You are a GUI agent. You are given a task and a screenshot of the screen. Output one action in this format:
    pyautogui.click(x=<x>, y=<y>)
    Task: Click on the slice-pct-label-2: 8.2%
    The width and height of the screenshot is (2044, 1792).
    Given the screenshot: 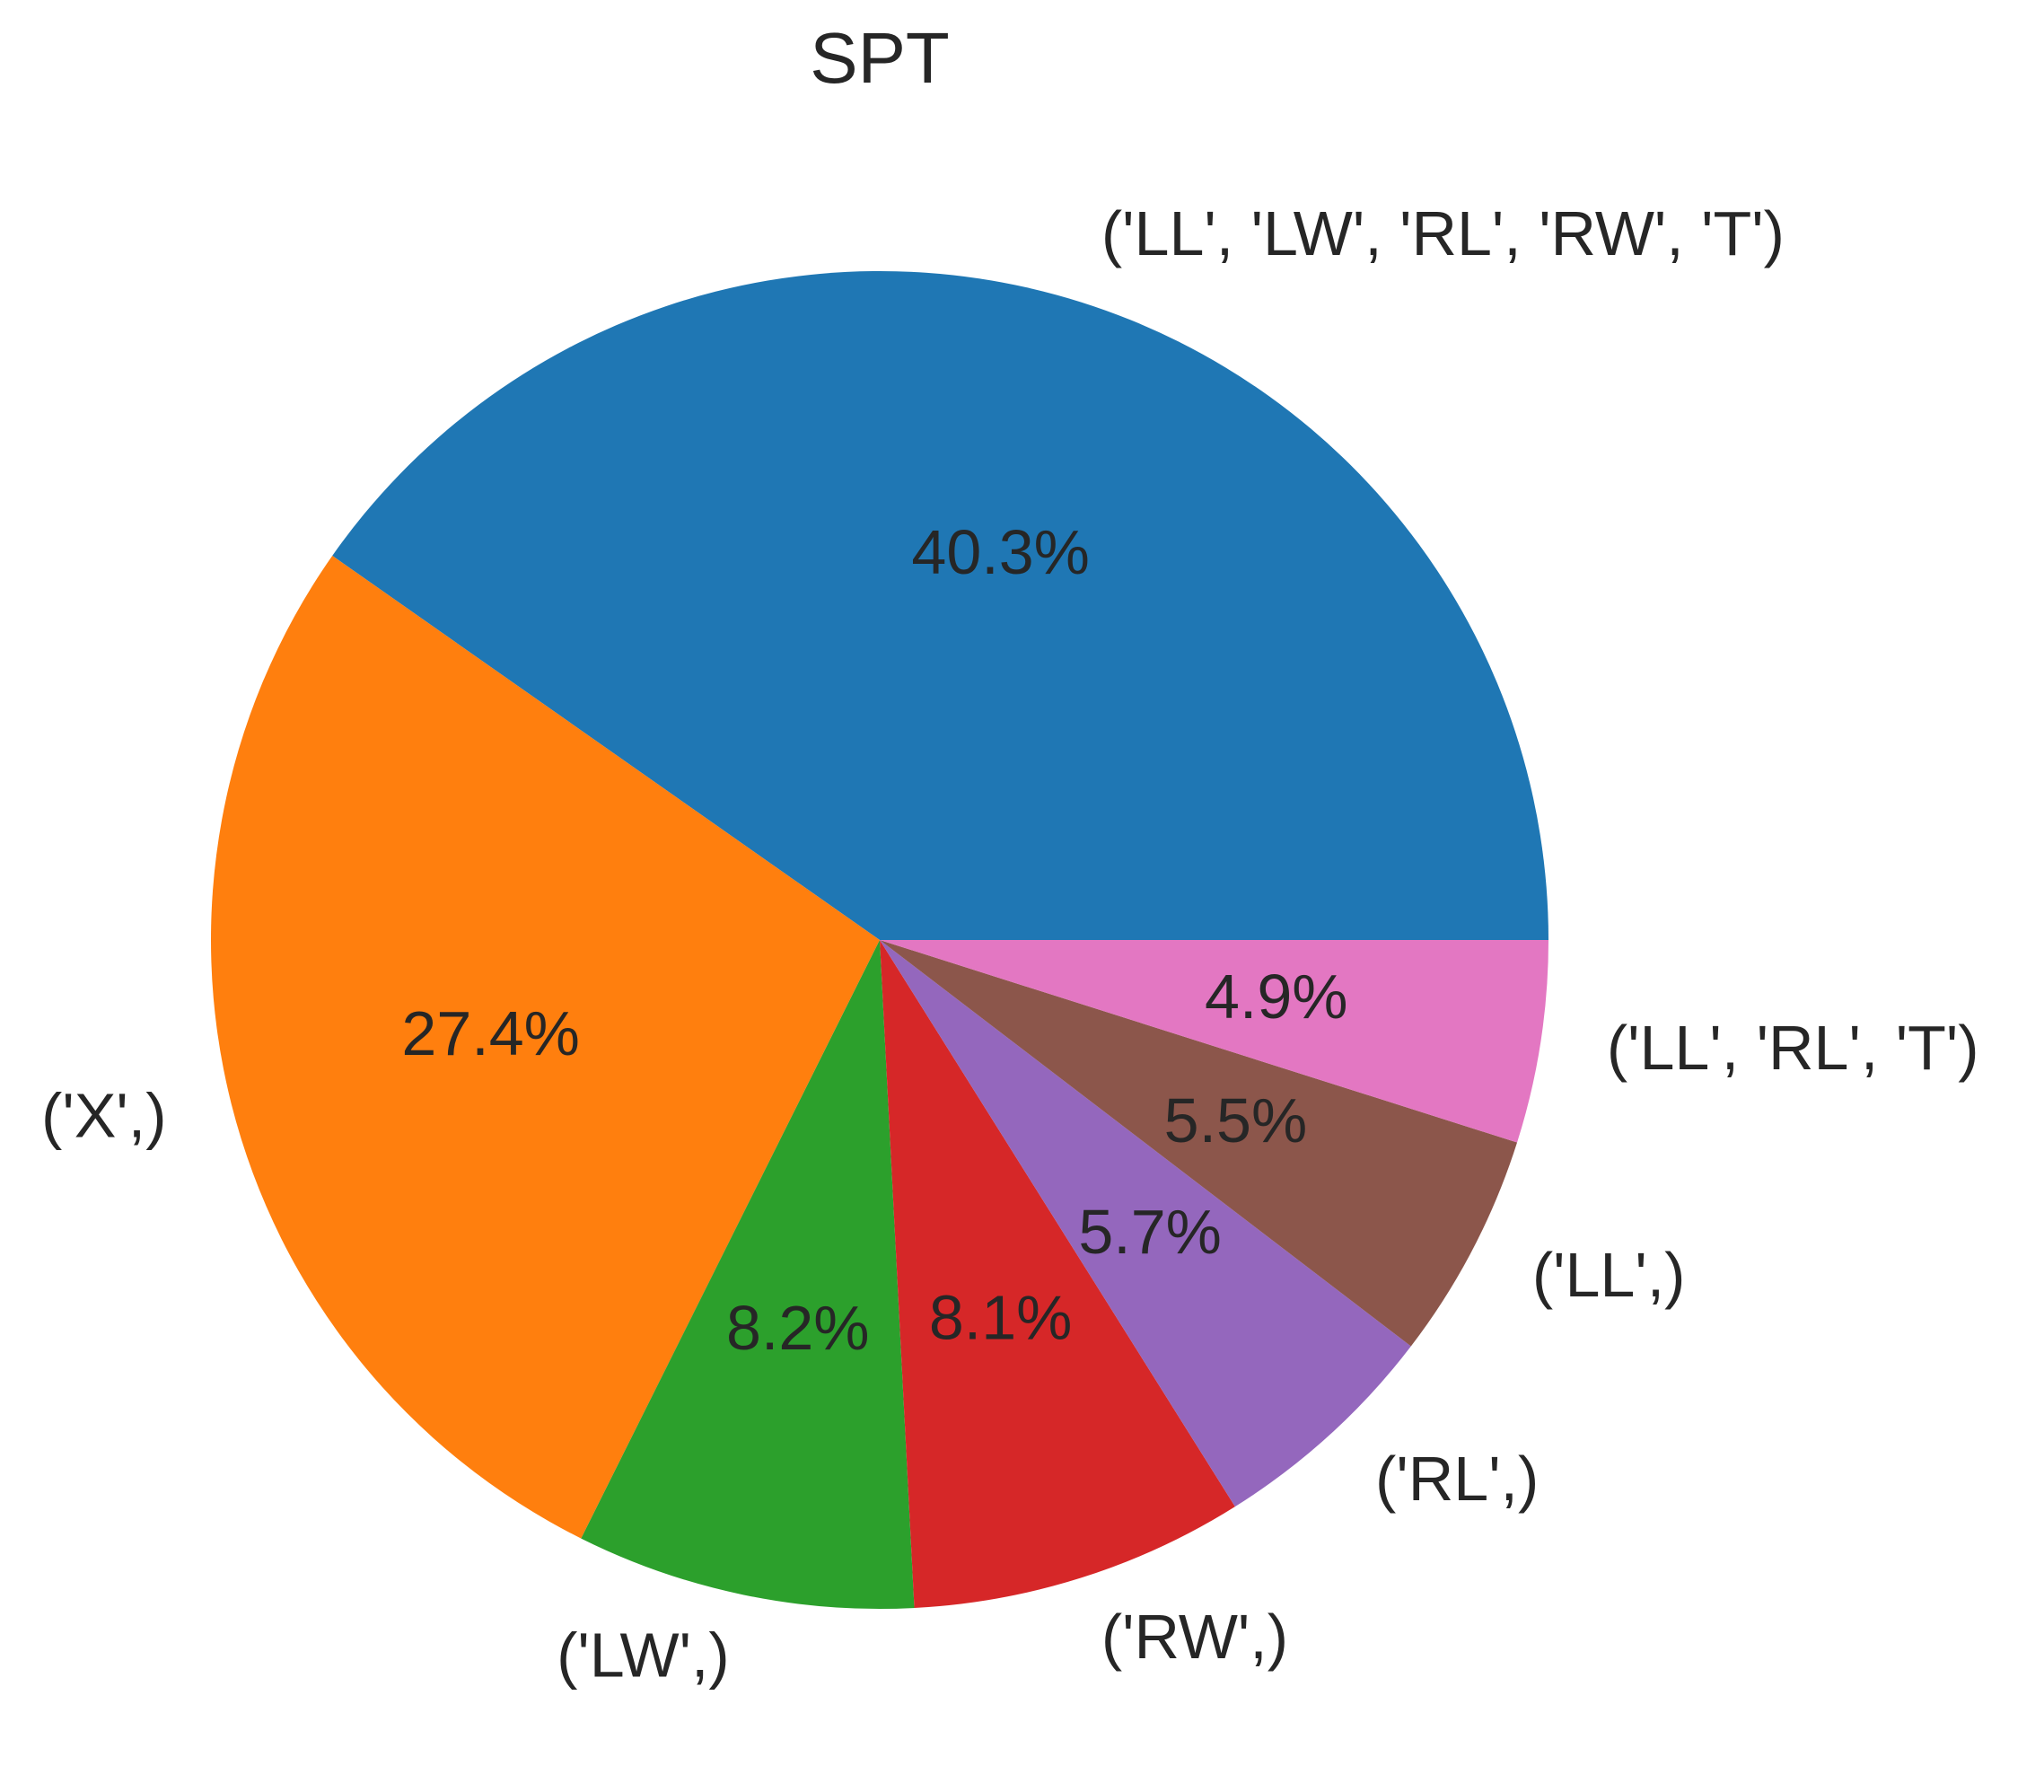 What is the action you would take?
    pyautogui.click(x=798, y=1328)
    